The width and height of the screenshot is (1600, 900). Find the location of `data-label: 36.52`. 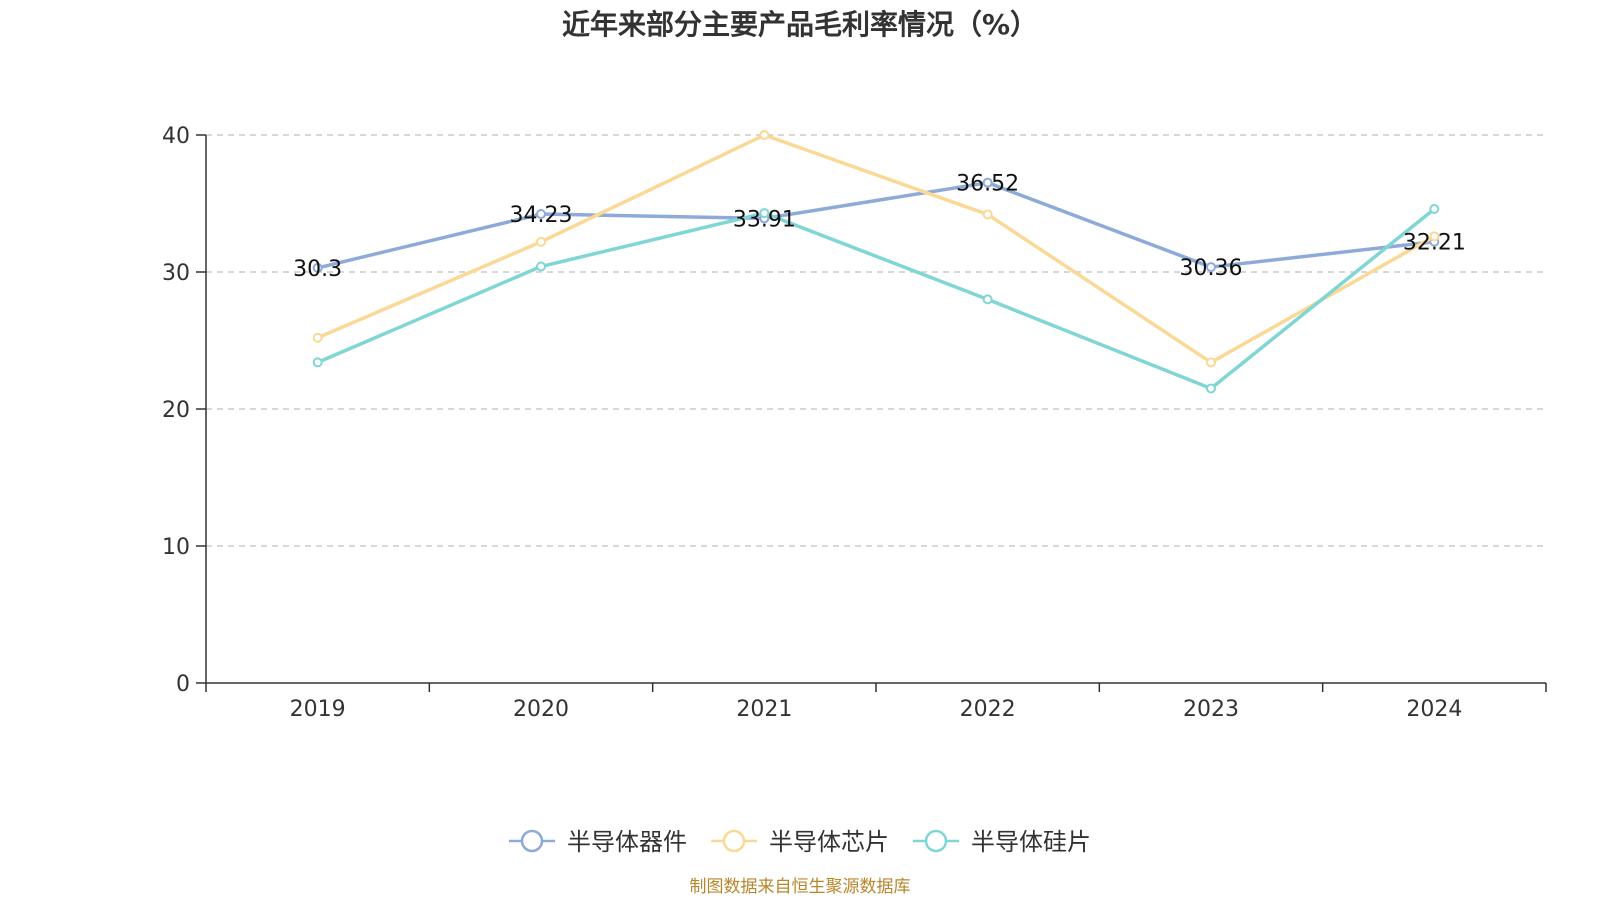

data-label: 36.52 is located at coordinates (987, 184).